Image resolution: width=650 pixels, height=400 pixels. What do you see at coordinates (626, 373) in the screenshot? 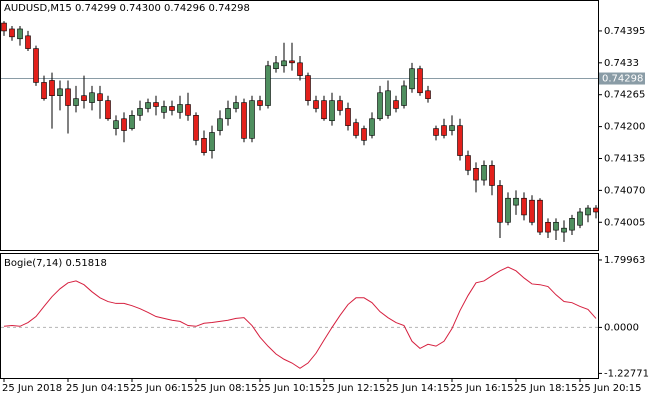
I see `y-tick-label: -1.22771` at bounding box center [626, 373].